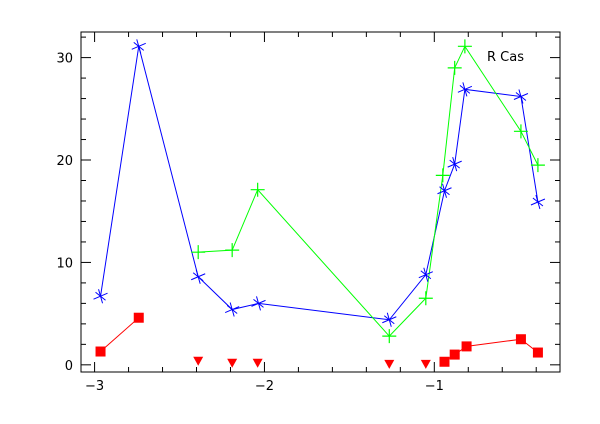 The width and height of the screenshot is (600, 424). What do you see at coordinates (505, 57) in the screenshot?
I see `annotation-label: R Cas` at bounding box center [505, 57].